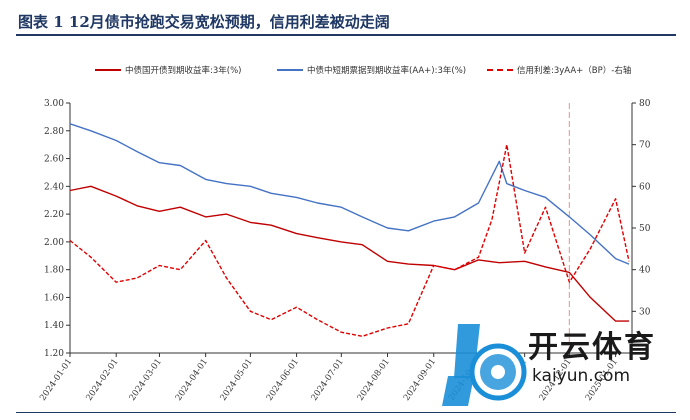 Image resolution: width=690 pixels, height=420 pixels. Describe the element at coordinates (54, 215) in the screenshot. I see `left-tick-label: 2.20` at that location.